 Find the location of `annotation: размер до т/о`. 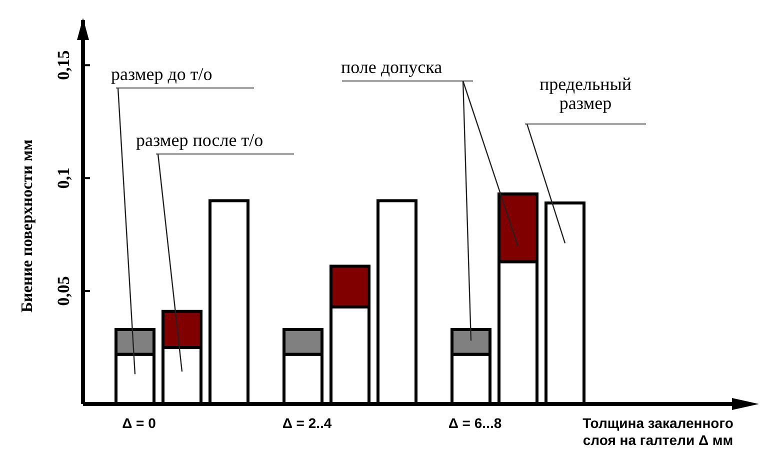

annotation: размер до т/о is located at coordinates (161, 74).